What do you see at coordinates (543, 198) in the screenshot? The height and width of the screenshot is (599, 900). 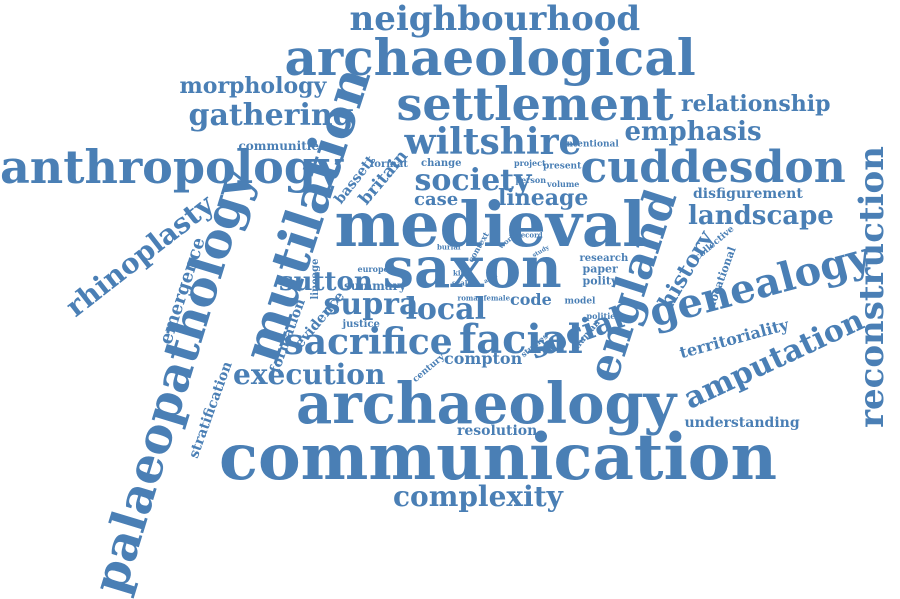 I see `cloud-word-lineage: lineage` at bounding box center [543, 198].